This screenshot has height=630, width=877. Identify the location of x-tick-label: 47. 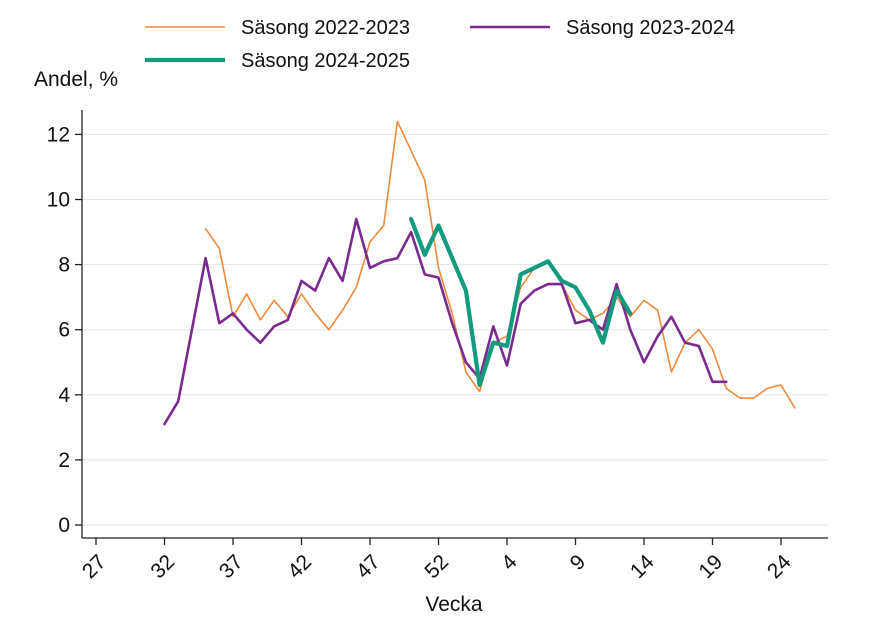
(368, 566).